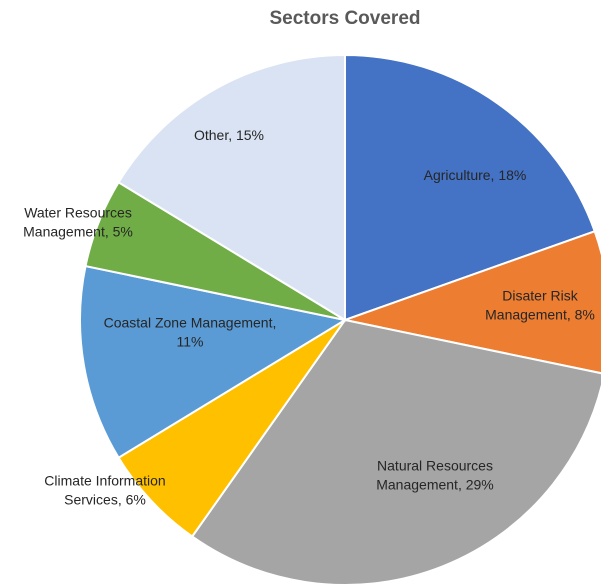 Image resolution: width=601 pixels, height=585 pixels. I want to click on pie-slice-climate-information-services, so click(231, 428).